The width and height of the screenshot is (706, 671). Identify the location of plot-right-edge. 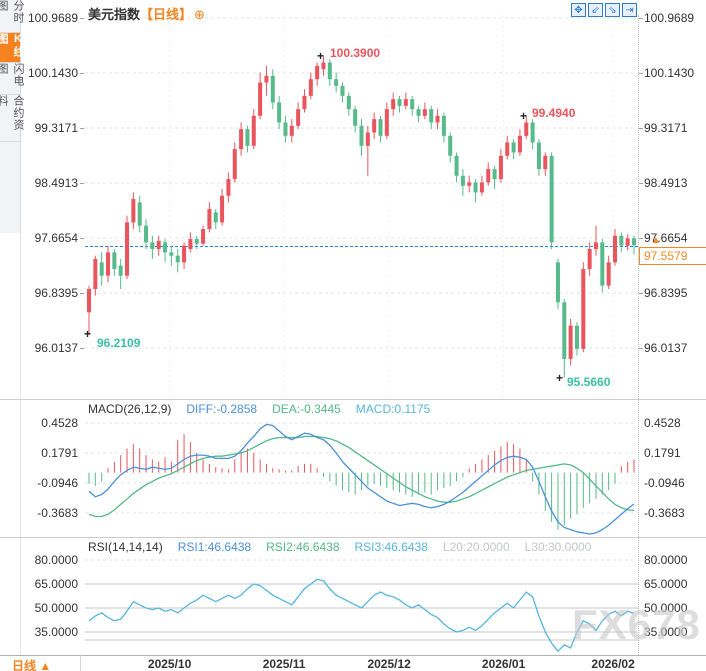
(638, 335).